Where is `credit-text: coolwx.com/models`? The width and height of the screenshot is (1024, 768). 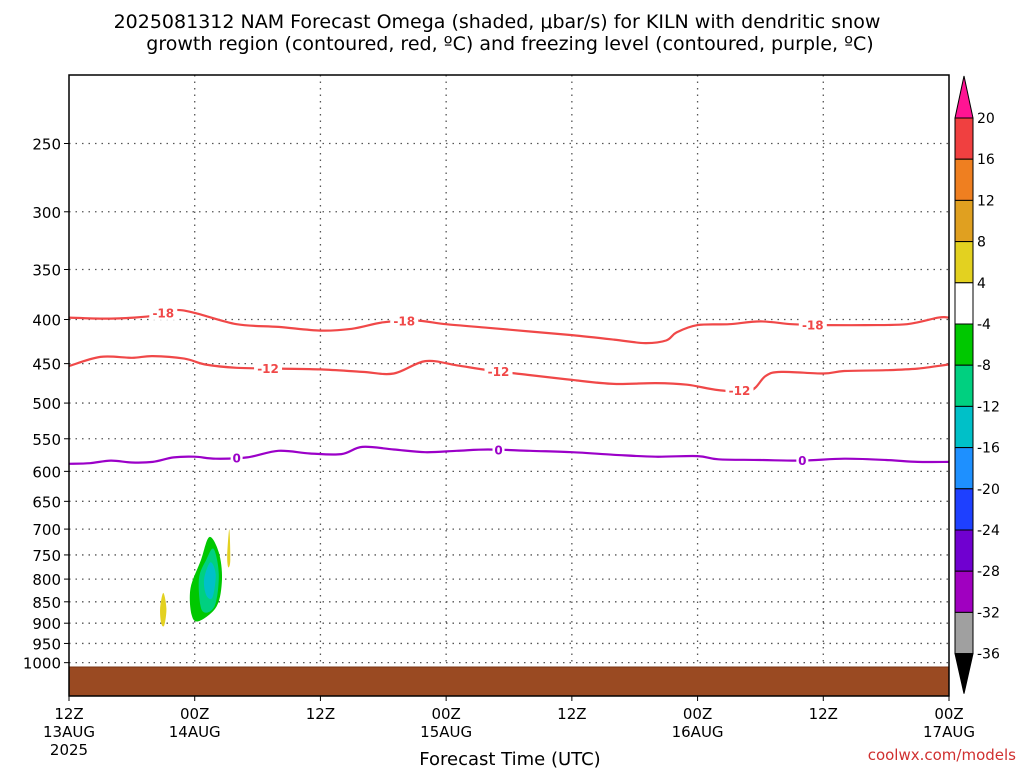 credit-text: coolwx.com/models is located at coordinates (942, 755).